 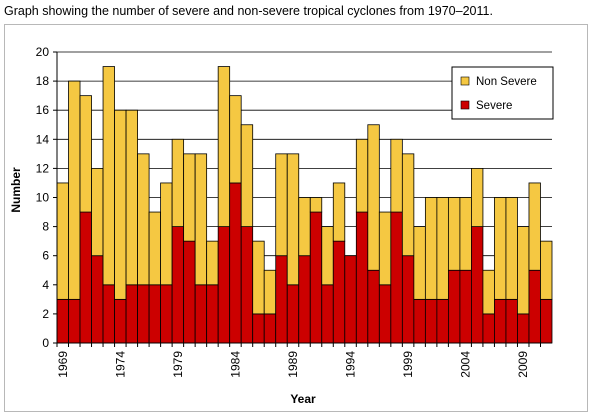 I want to click on bar-non-severe-2007, so click(x=500, y=248).